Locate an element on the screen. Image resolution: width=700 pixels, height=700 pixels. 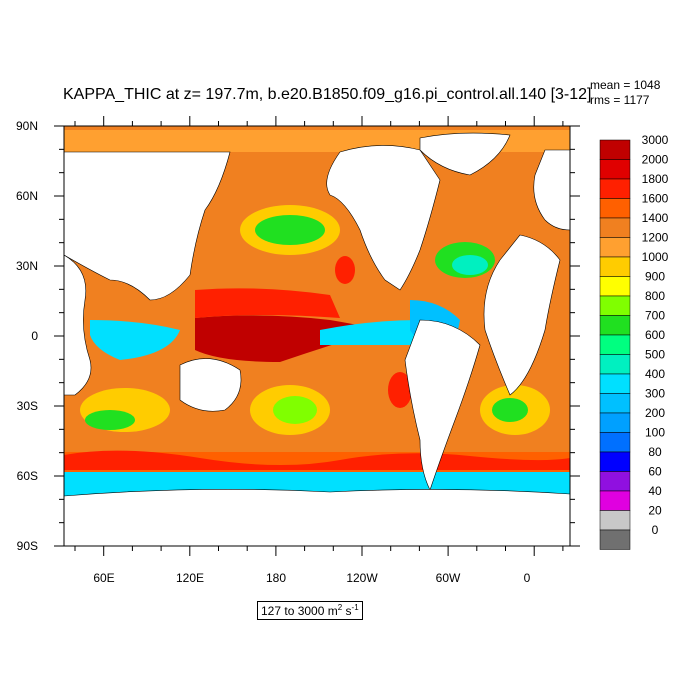
colorbar-label: 1800 is located at coordinates (655, 179).